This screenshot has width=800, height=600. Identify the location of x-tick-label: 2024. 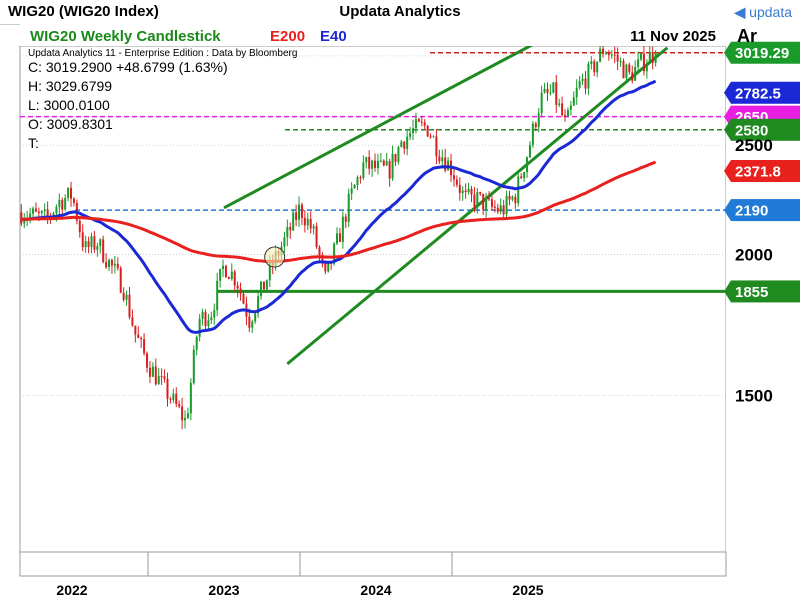
(375, 590).